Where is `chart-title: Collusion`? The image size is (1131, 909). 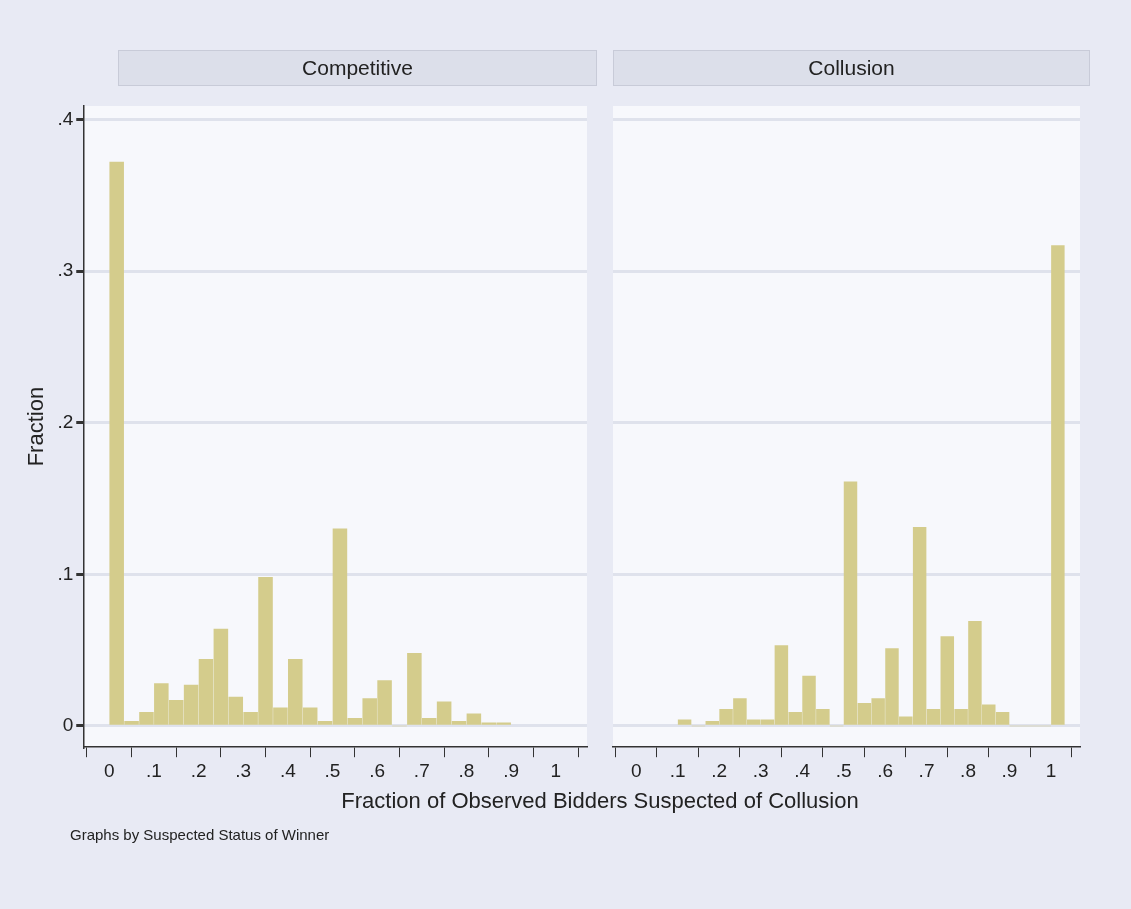
chart-title: Collusion is located at coordinates (851, 68).